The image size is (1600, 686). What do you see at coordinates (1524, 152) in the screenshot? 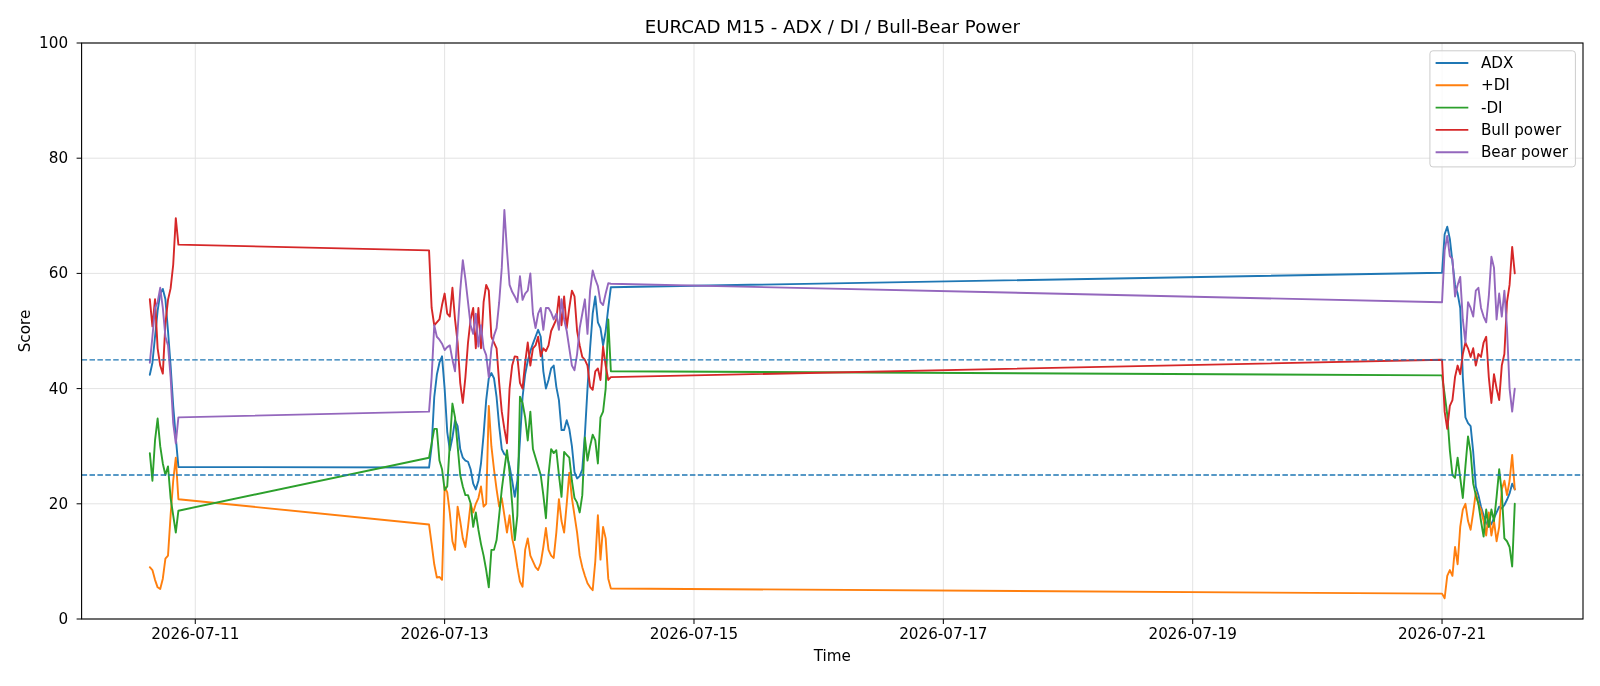
I see `legend-label: Bear power` at bounding box center [1524, 152].